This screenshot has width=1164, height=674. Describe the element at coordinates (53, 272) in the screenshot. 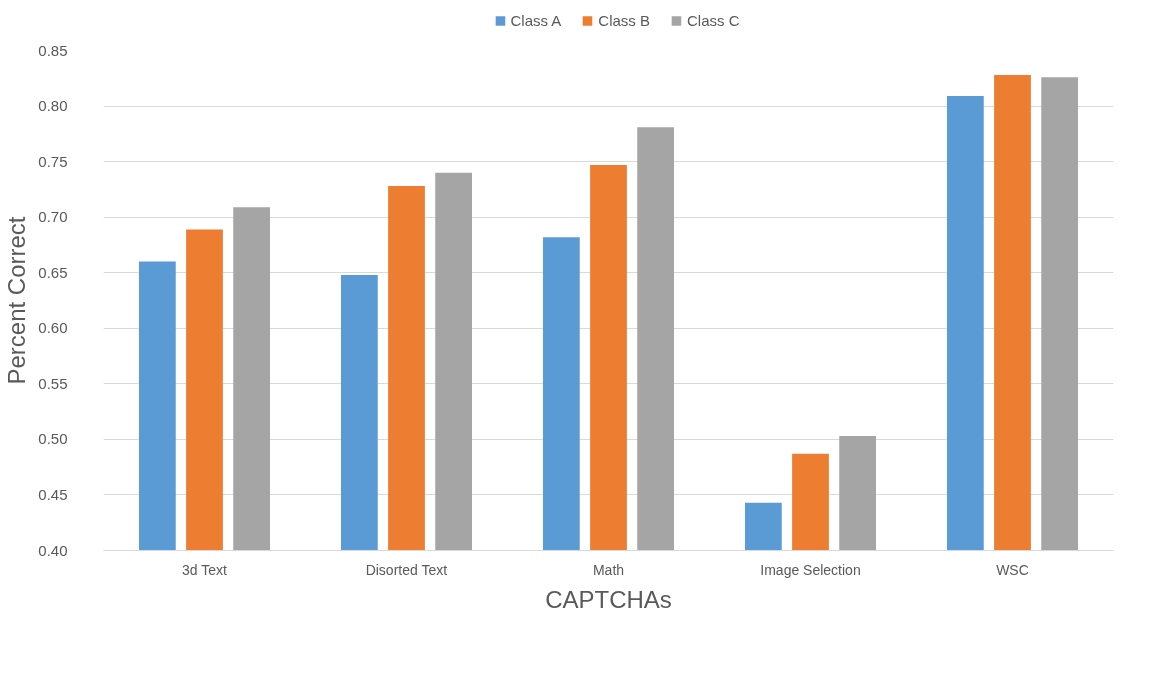

I see `y-tick-label: 0.65` at that location.